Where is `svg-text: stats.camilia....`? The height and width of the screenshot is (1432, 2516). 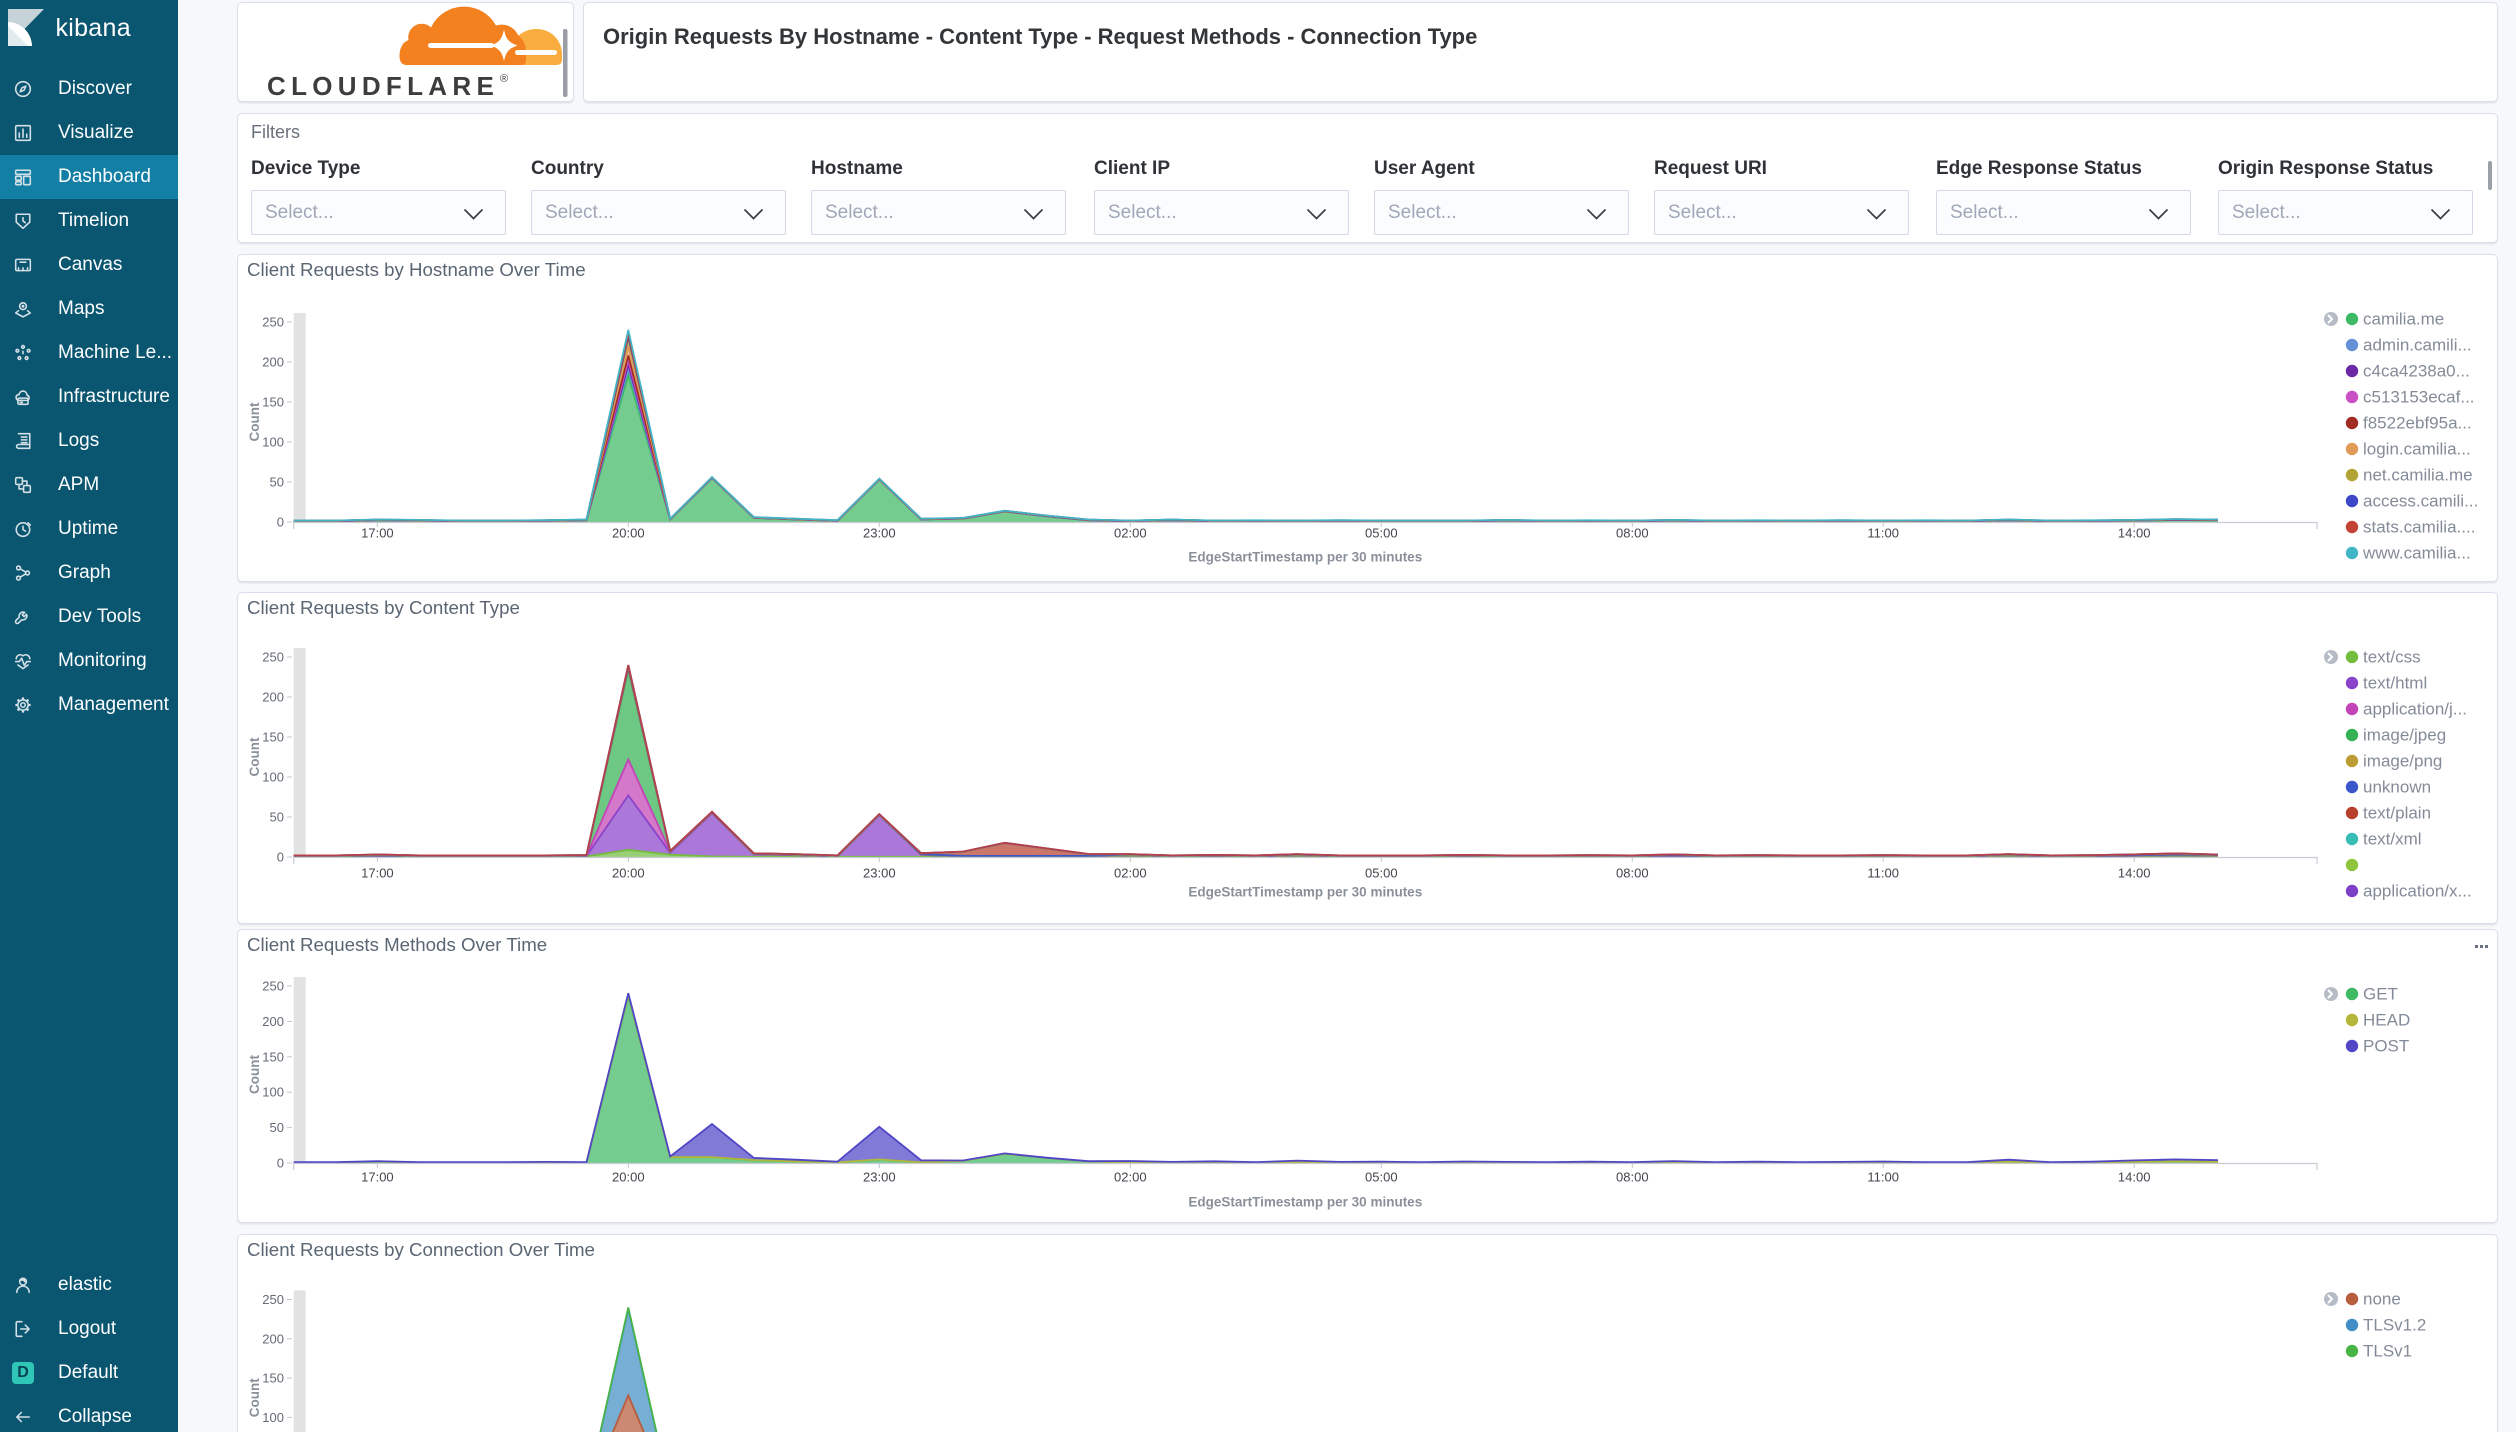
svg-text: stats.camilia.... is located at coordinates (2419, 527).